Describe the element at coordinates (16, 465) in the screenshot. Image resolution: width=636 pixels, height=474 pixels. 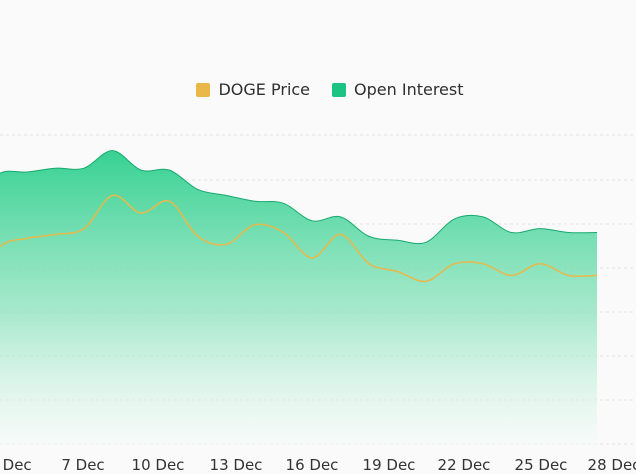
I see `x-tick-label: 4 Dec` at that location.